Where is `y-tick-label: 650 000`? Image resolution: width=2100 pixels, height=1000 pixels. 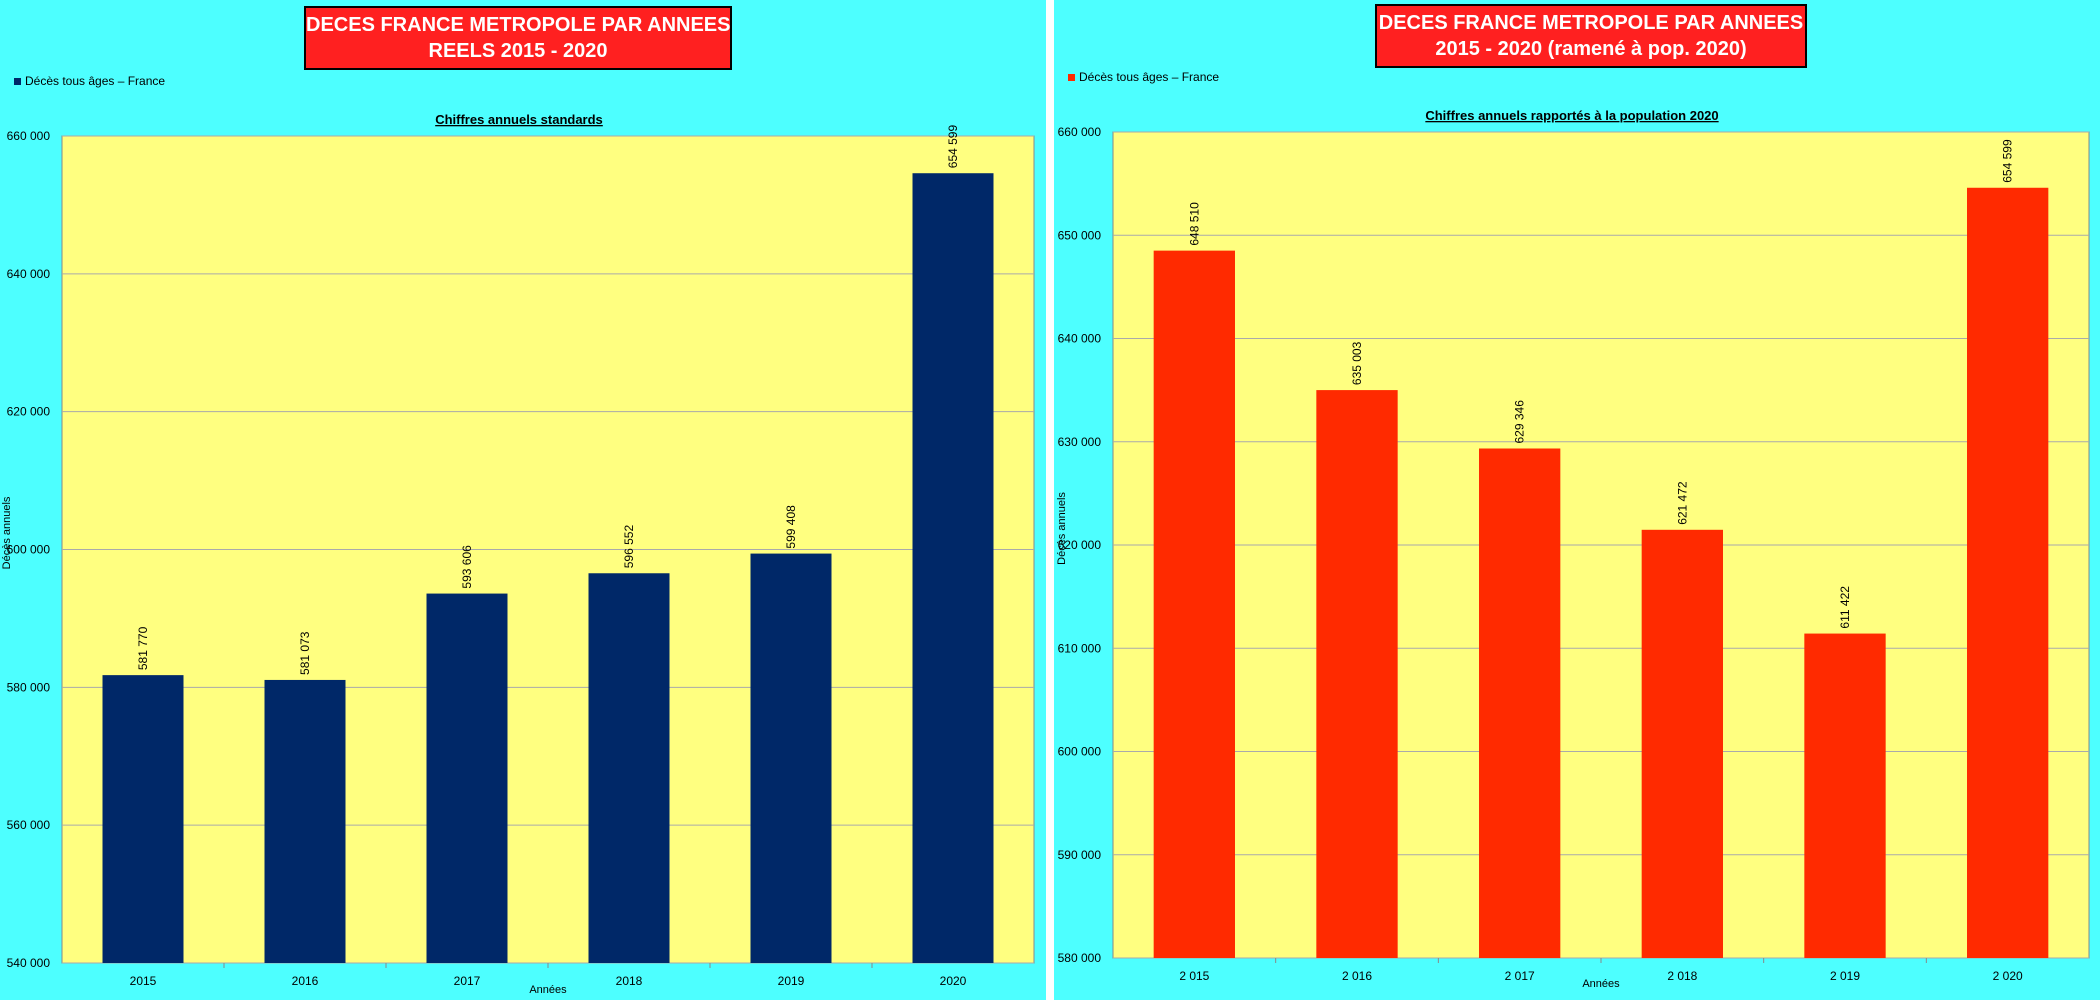 y-tick-label: 650 000 is located at coordinates (1080, 235).